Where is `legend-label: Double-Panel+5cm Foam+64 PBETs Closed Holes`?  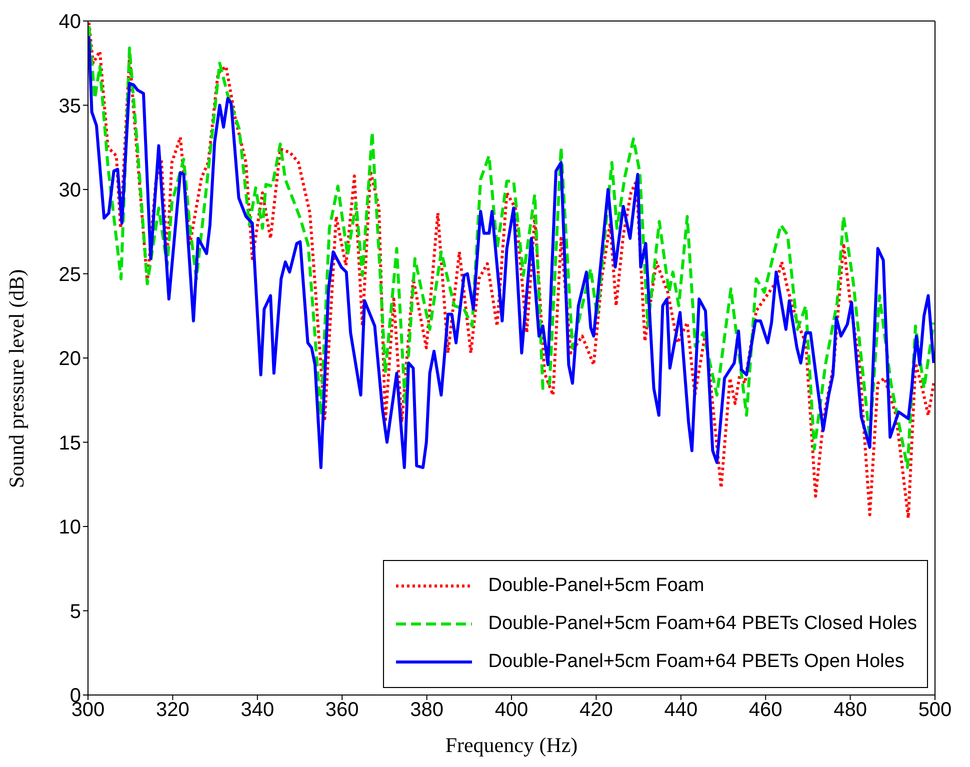 legend-label: Double-Panel+5cm Foam+64 PBETs Closed Holes is located at coordinates (702, 624).